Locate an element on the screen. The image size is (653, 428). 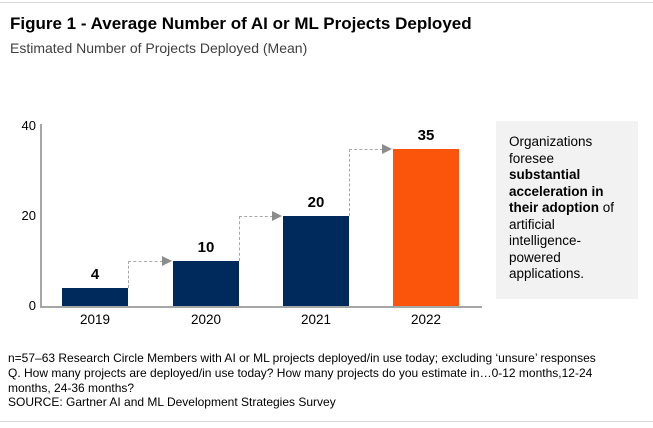
x-axis-label-2022: 2022 is located at coordinates (426, 319).